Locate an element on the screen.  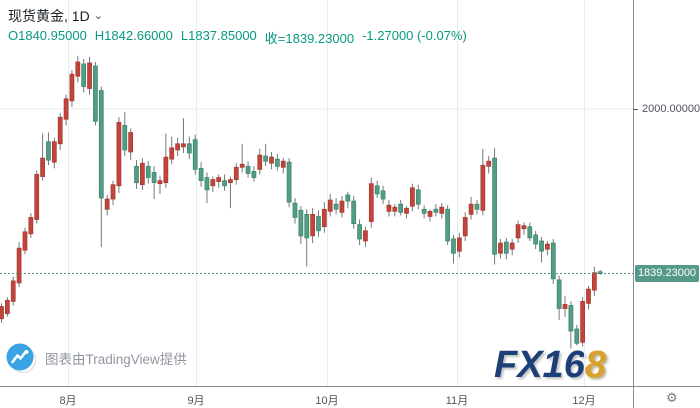
fx168-logo: FX168 is located at coordinates (550, 365).